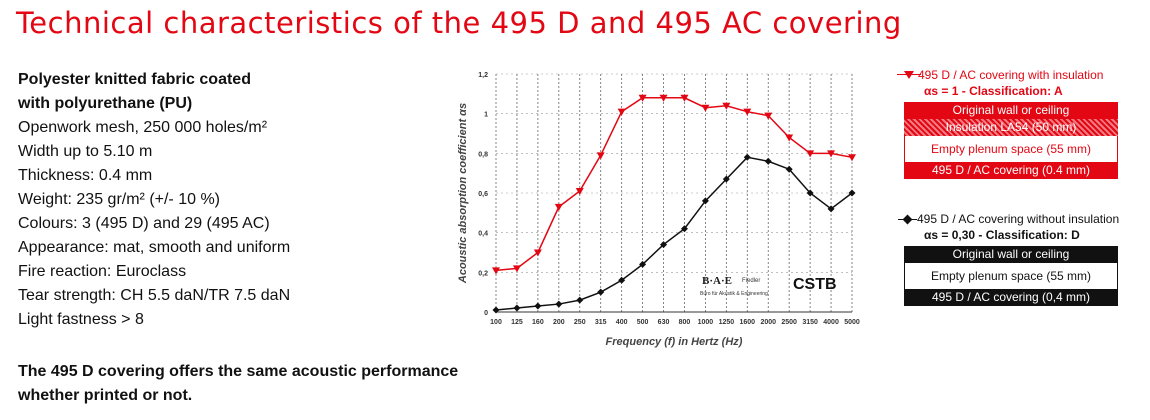 This screenshot has height=420, width=1150. Describe the element at coordinates (993, 91) in the screenshot. I see `alpha-with: αs = 1 - Classification: A` at that location.